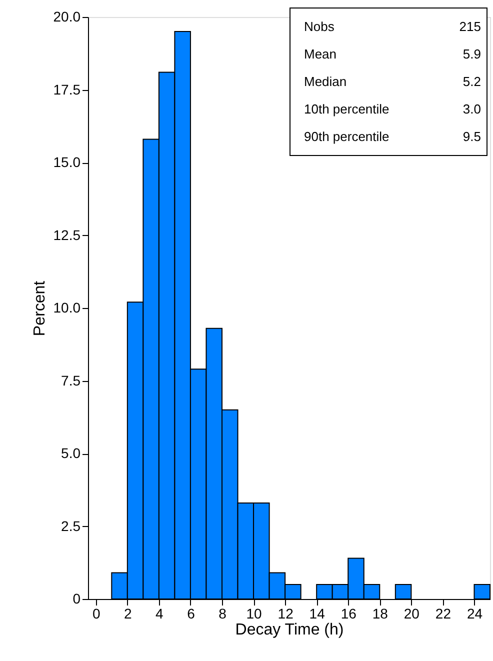 Image resolution: width=493 pixels, height=661 pixels. I want to click on x-tick-label: 0, so click(96, 614).